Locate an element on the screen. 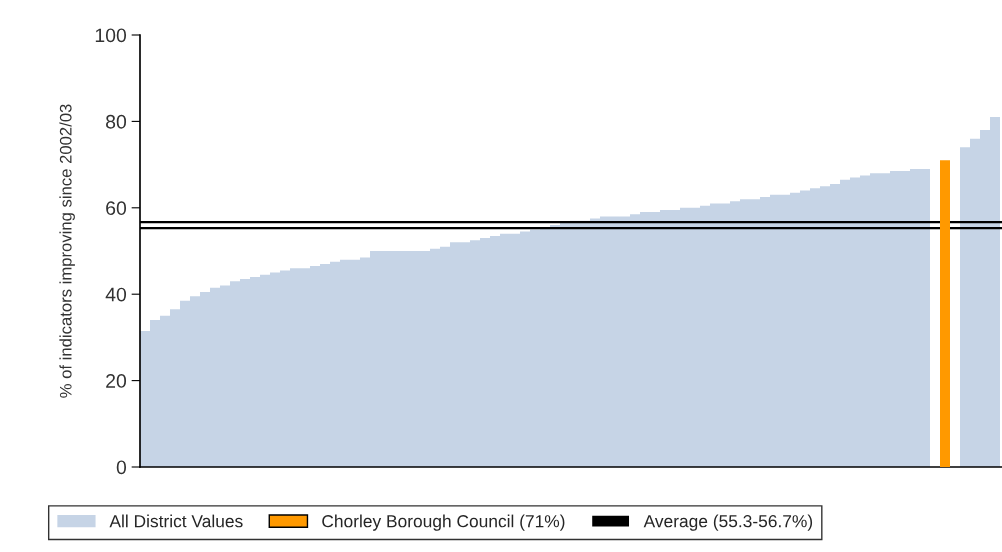 The height and width of the screenshot is (552, 1002). y-tick-label: 100 is located at coordinates (111, 35).